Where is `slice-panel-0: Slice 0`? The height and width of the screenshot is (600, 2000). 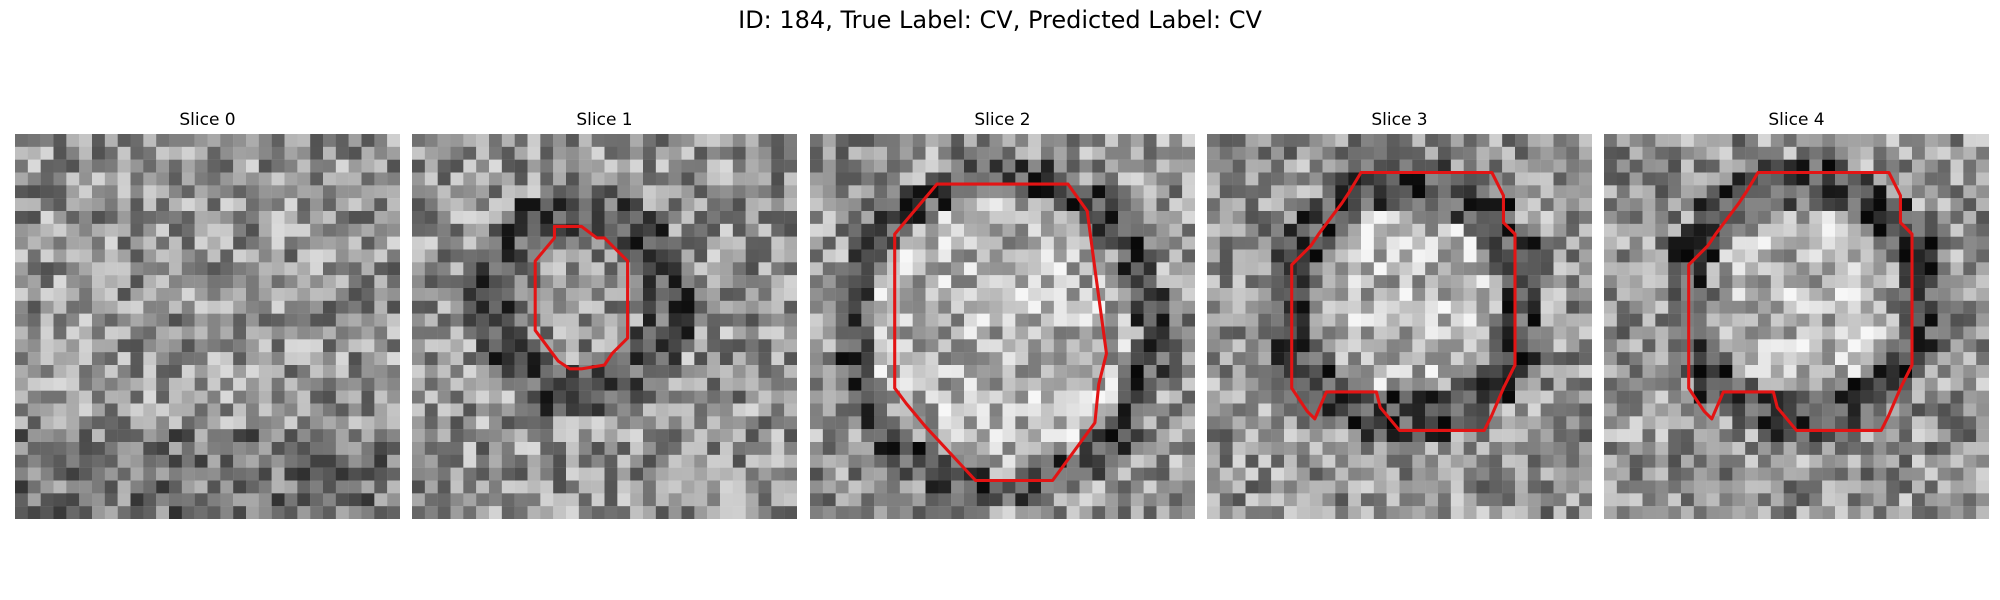 slice-panel-0: Slice 0 is located at coordinates (207, 313).